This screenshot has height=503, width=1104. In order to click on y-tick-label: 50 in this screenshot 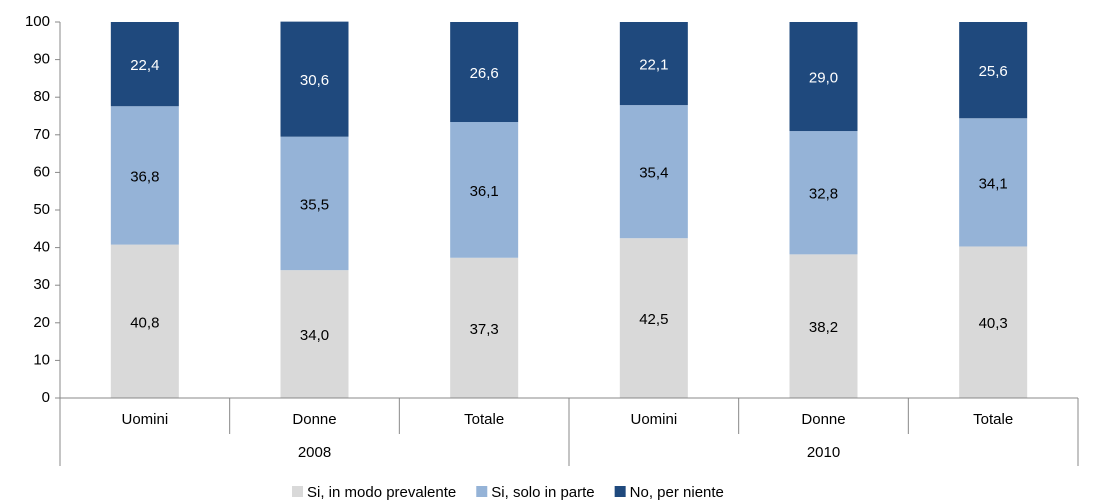, I will do `click(41, 209)`.